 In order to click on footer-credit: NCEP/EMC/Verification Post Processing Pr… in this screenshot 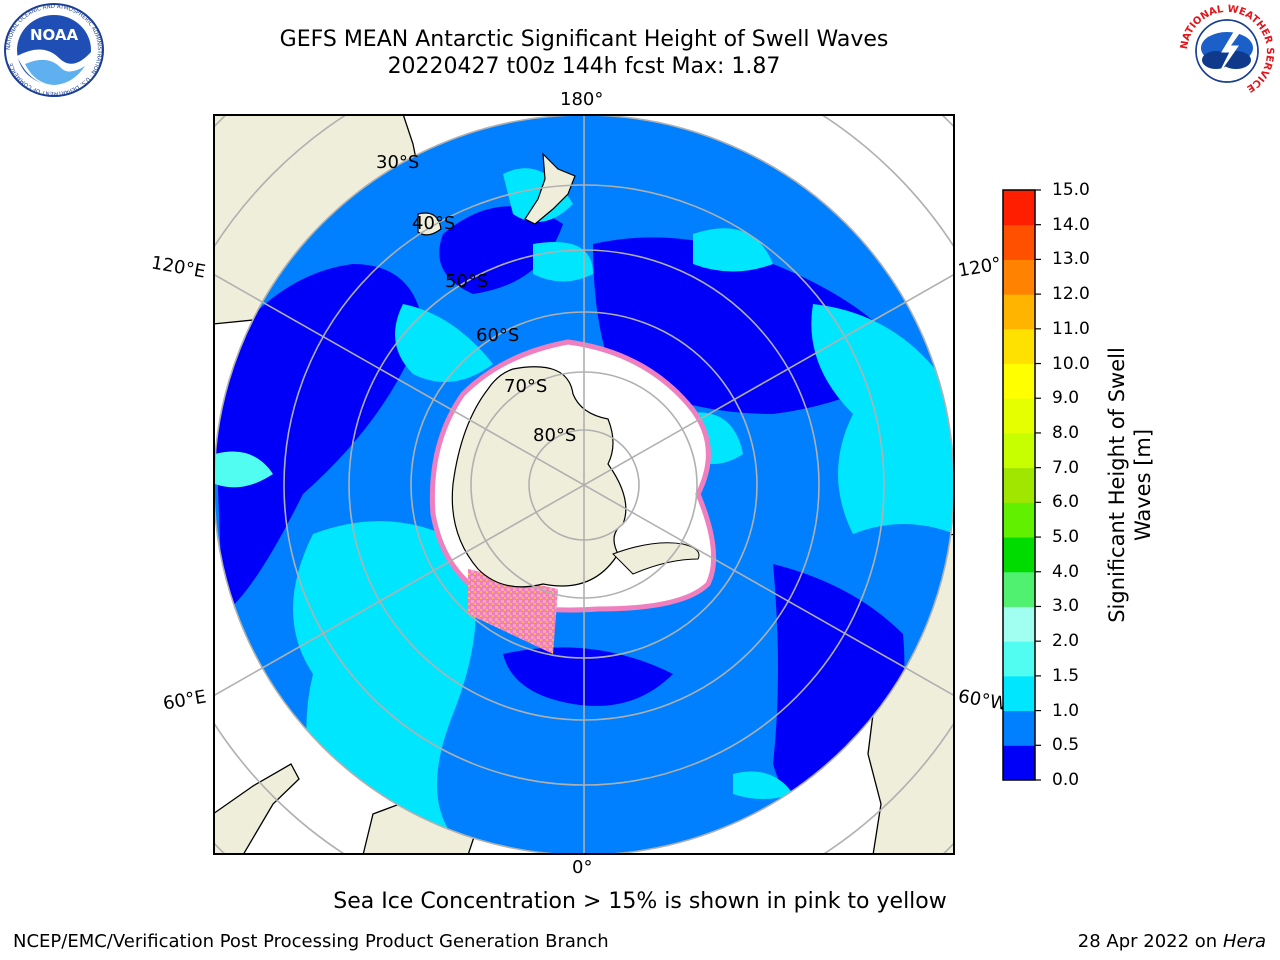, I will do `click(311, 941)`.